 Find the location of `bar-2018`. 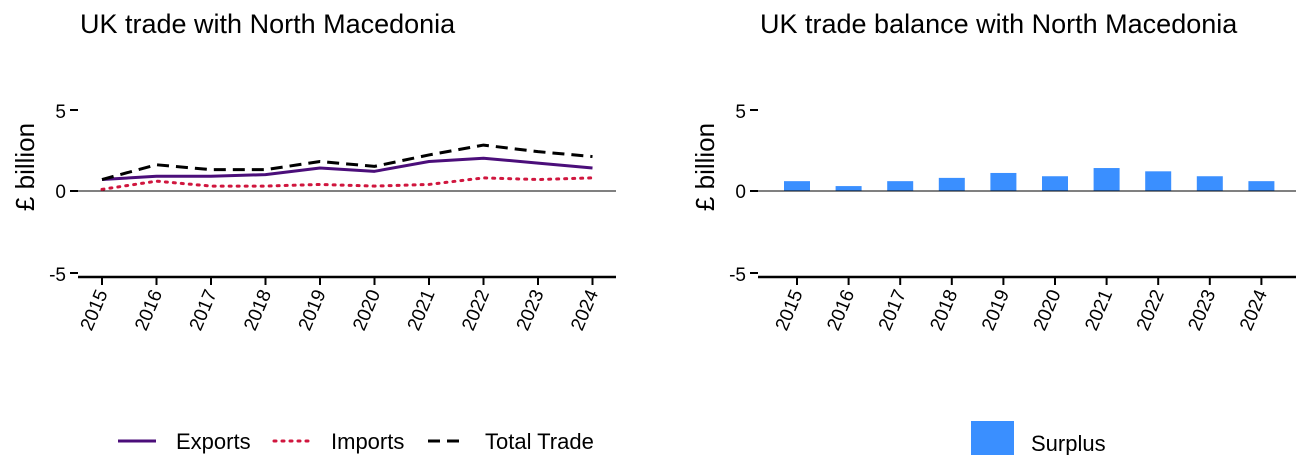

bar-2018 is located at coordinates (951, 184).